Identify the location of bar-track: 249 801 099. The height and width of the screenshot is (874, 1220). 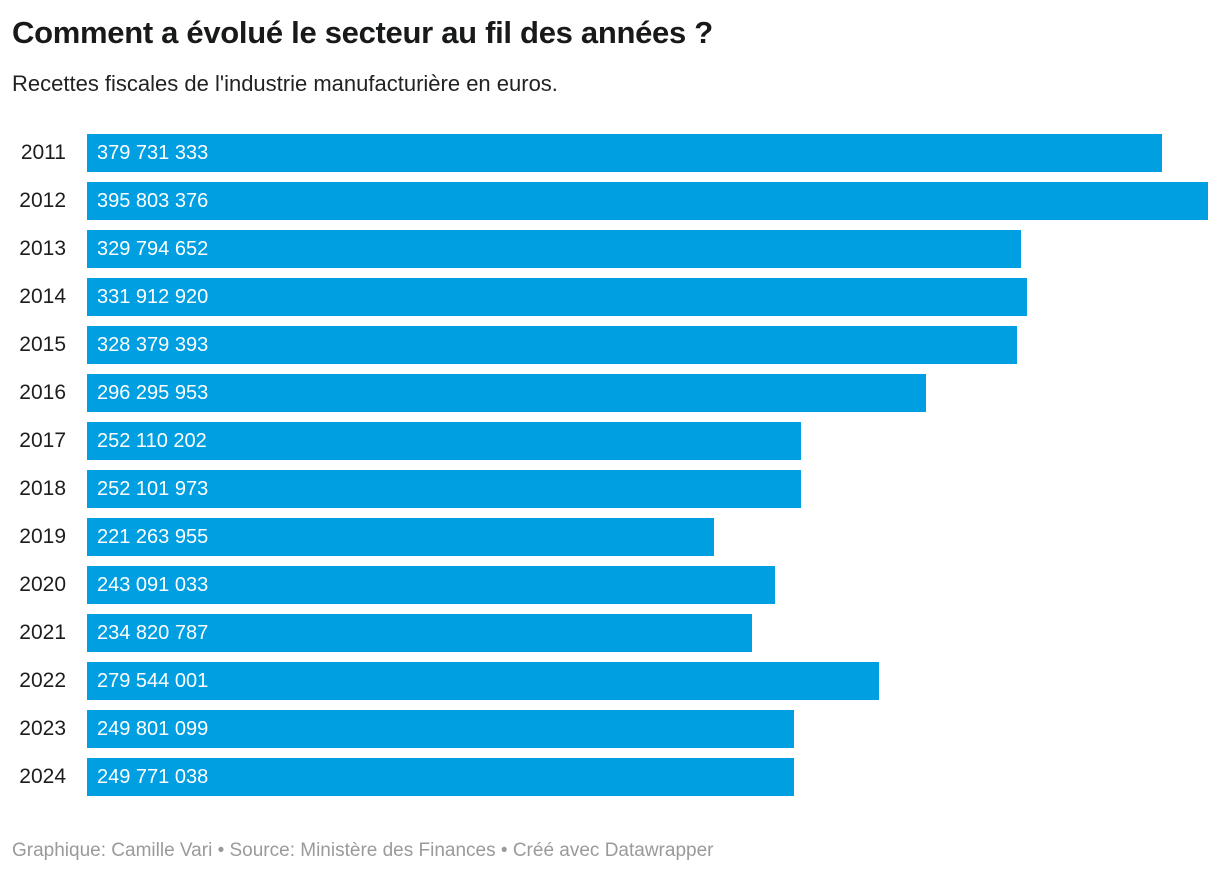
(647, 729).